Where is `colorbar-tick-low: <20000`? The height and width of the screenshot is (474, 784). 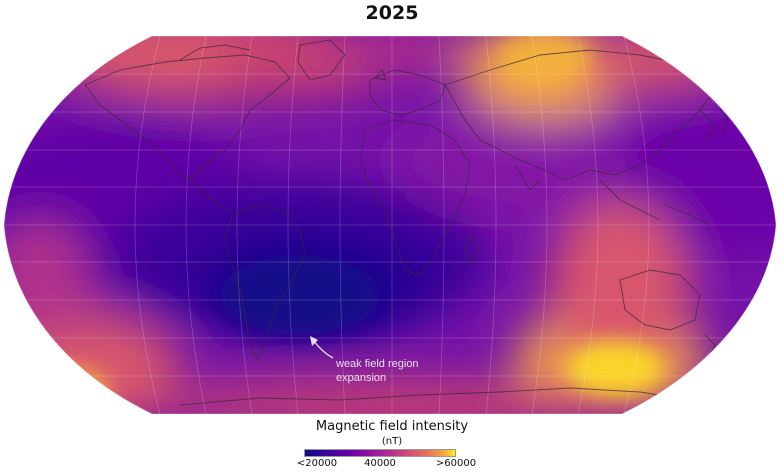
colorbar-tick-low: <20000 is located at coordinates (317, 463).